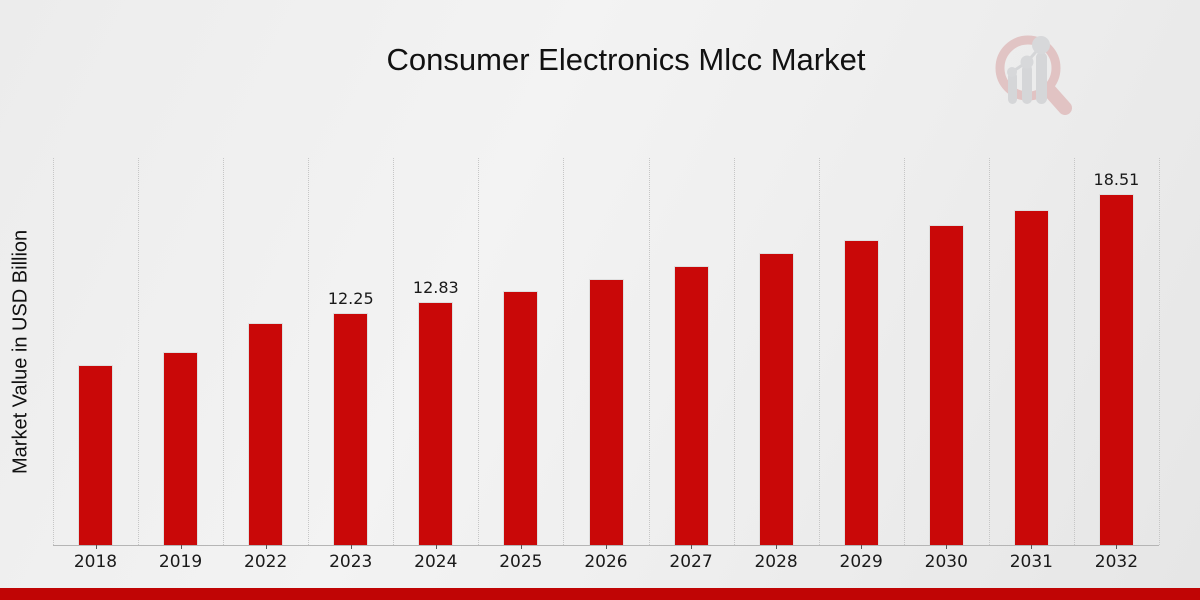 This screenshot has height=600, width=1200. What do you see at coordinates (600, 594) in the screenshot?
I see `footer-red-bar` at bounding box center [600, 594].